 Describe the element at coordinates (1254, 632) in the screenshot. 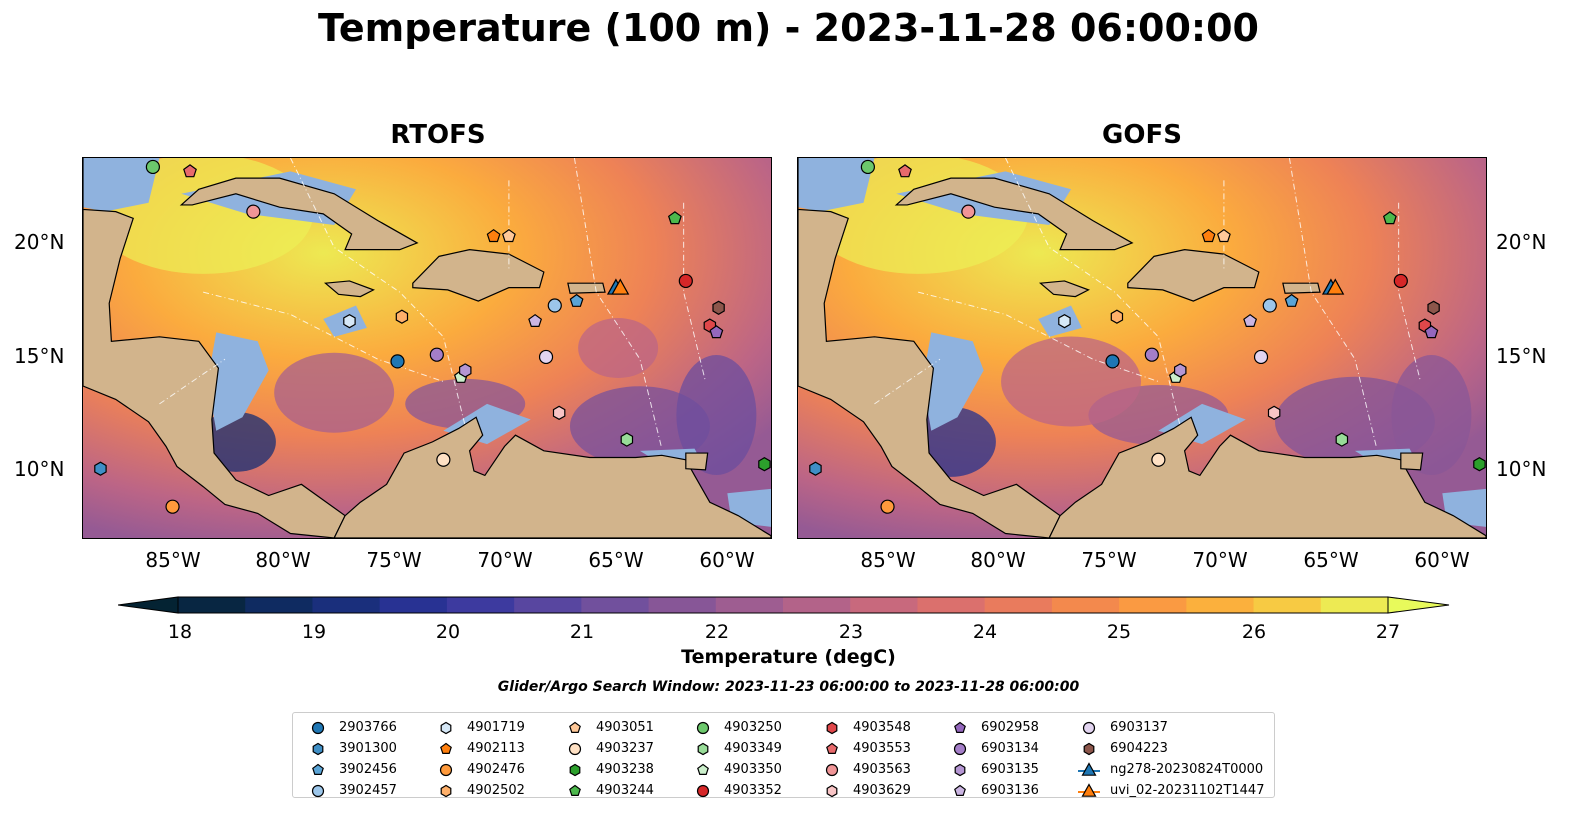

I see `colorbar-tick-26: 26` at that location.